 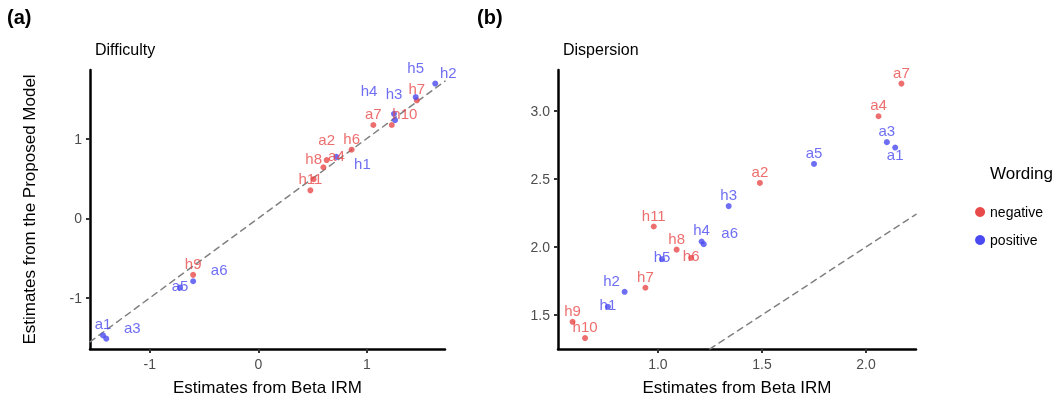 I want to click on x-tick-label: 1.5, so click(x=762, y=364).